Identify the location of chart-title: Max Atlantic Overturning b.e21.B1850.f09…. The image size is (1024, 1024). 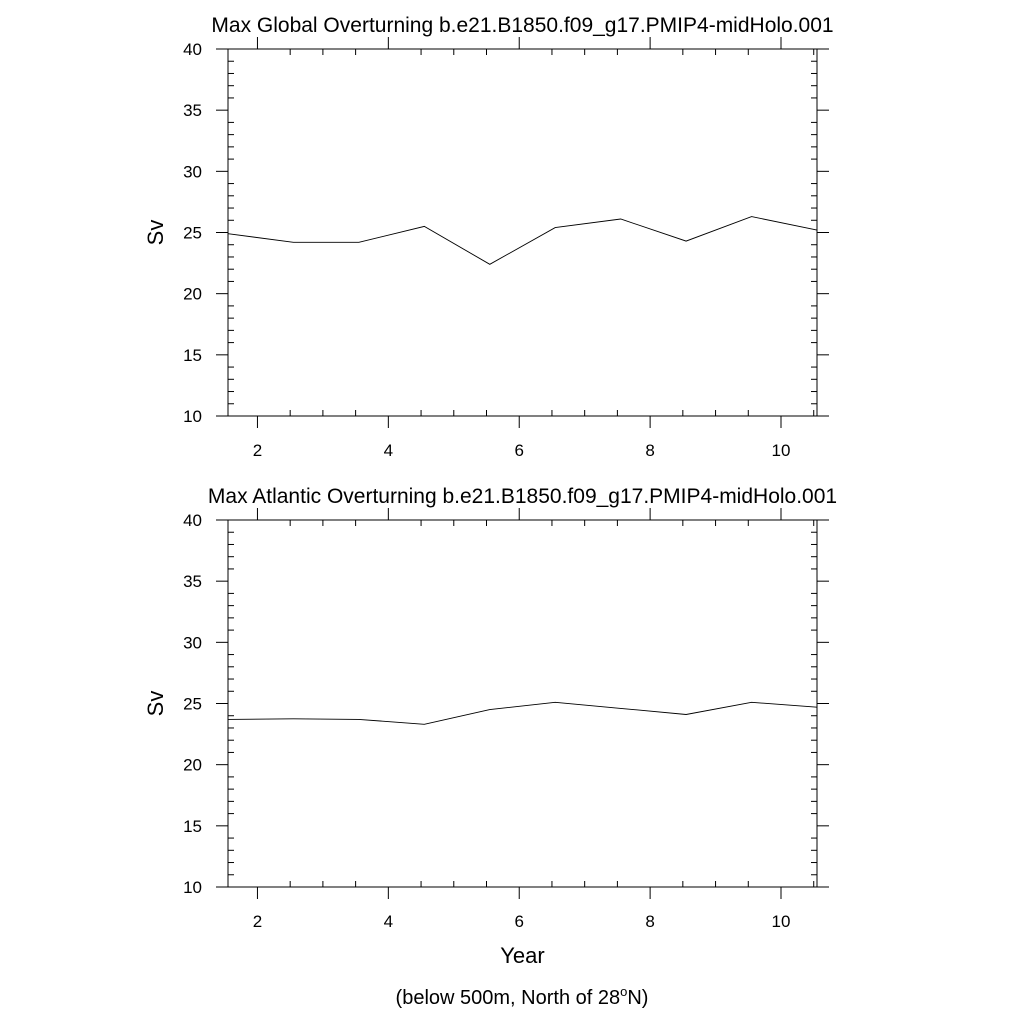
(522, 496).